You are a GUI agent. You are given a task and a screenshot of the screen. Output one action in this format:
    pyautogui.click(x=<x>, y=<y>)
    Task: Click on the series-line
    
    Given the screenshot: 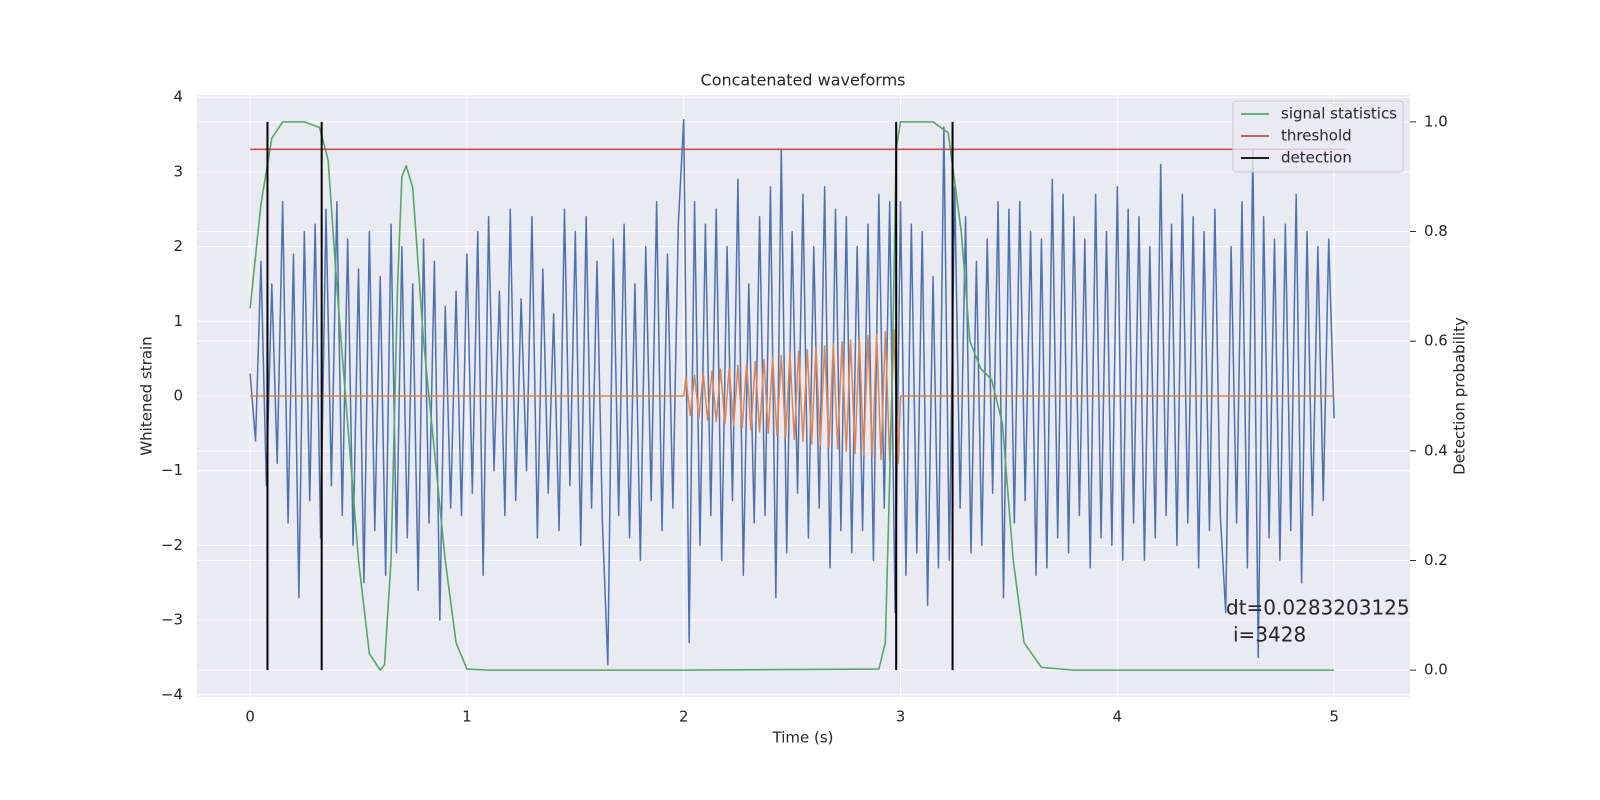 What is the action you would take?
    pyautogui.click(x=792, y=396)
    